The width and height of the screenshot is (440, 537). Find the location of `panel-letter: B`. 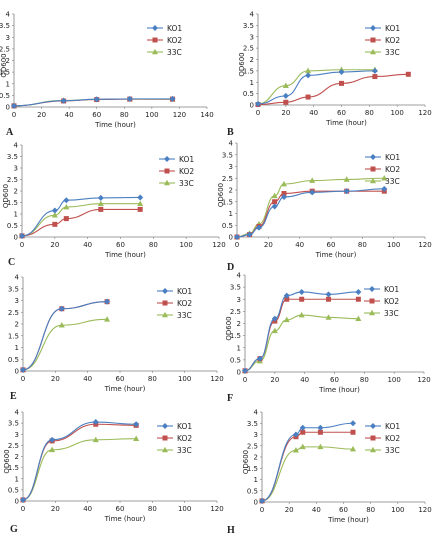

panel-letter: B is located at coordinates (230, 132).